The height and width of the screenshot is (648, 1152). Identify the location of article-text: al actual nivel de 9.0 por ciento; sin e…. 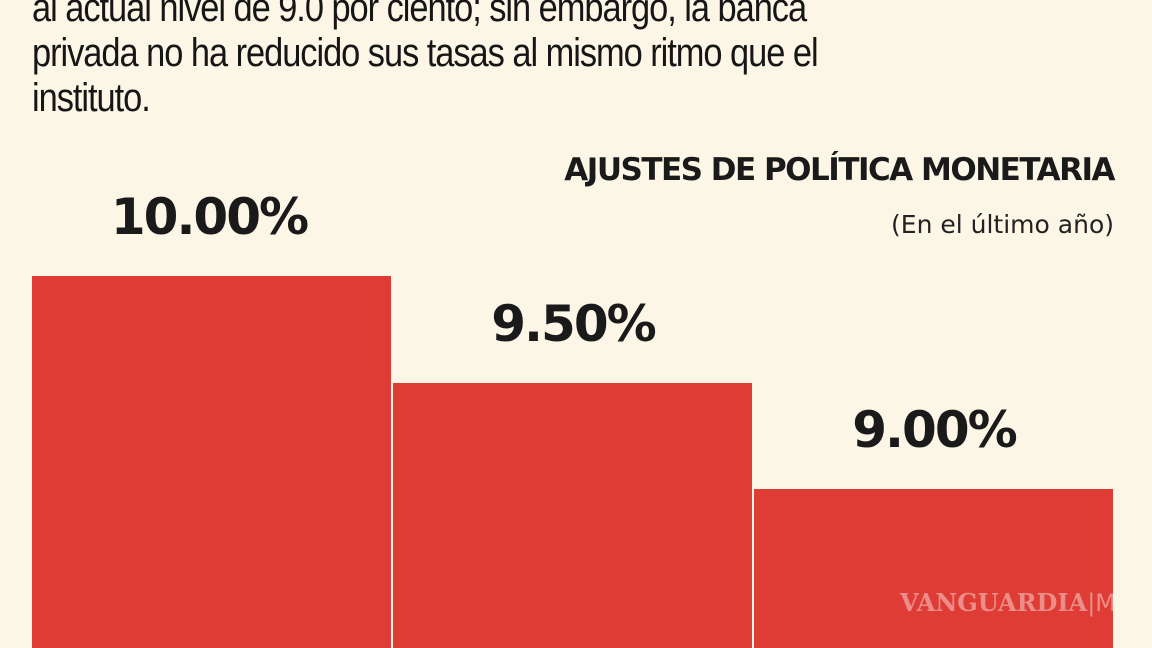
(425, 60).